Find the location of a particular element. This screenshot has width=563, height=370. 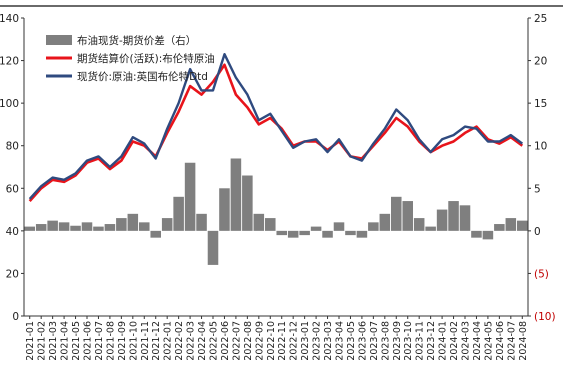

x-axis-tick-label: 2022-08 is located at coordinates (248, 341).